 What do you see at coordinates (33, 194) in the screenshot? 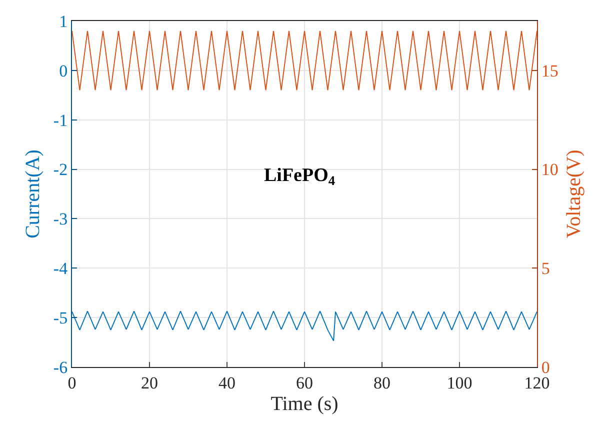
I see `y-axis-title: Current(A)` at bounding box center [33, 194].